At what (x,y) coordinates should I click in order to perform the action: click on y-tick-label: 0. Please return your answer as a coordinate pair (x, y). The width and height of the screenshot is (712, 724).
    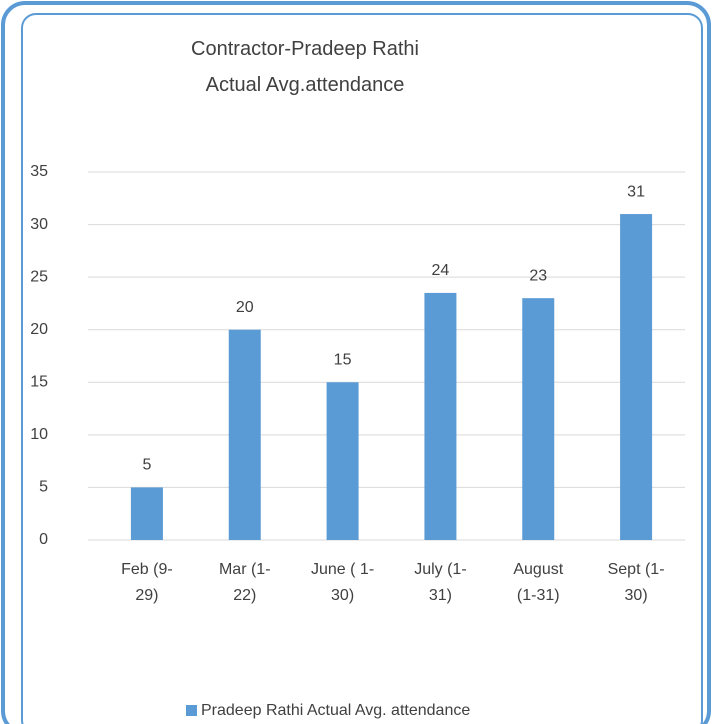
    Looking at the image, I should click on (43, 539).